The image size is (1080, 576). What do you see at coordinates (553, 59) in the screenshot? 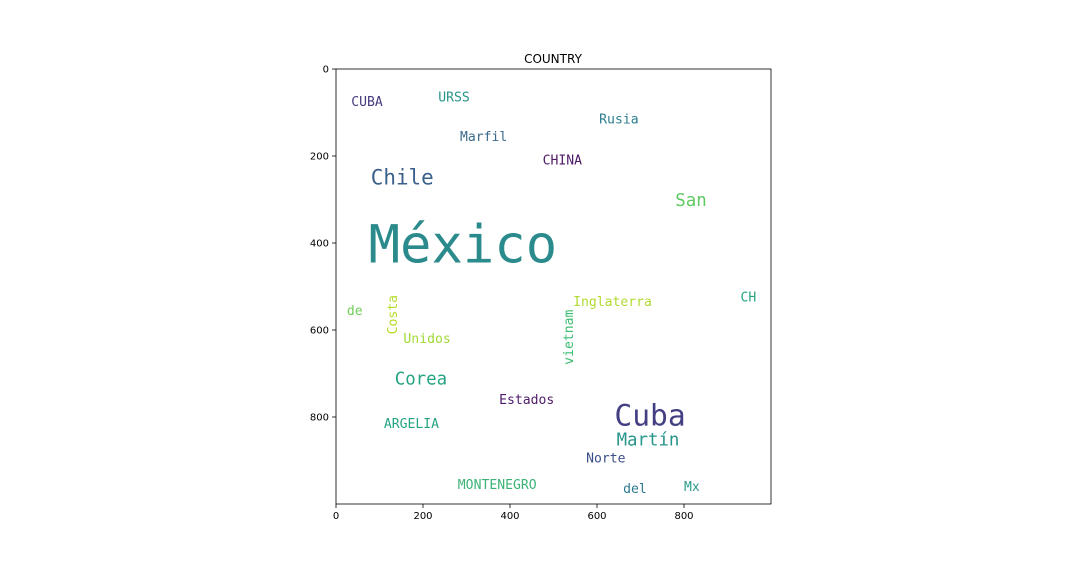
I see `chart-title: COUNTRY` at bounding box center [553, 59].